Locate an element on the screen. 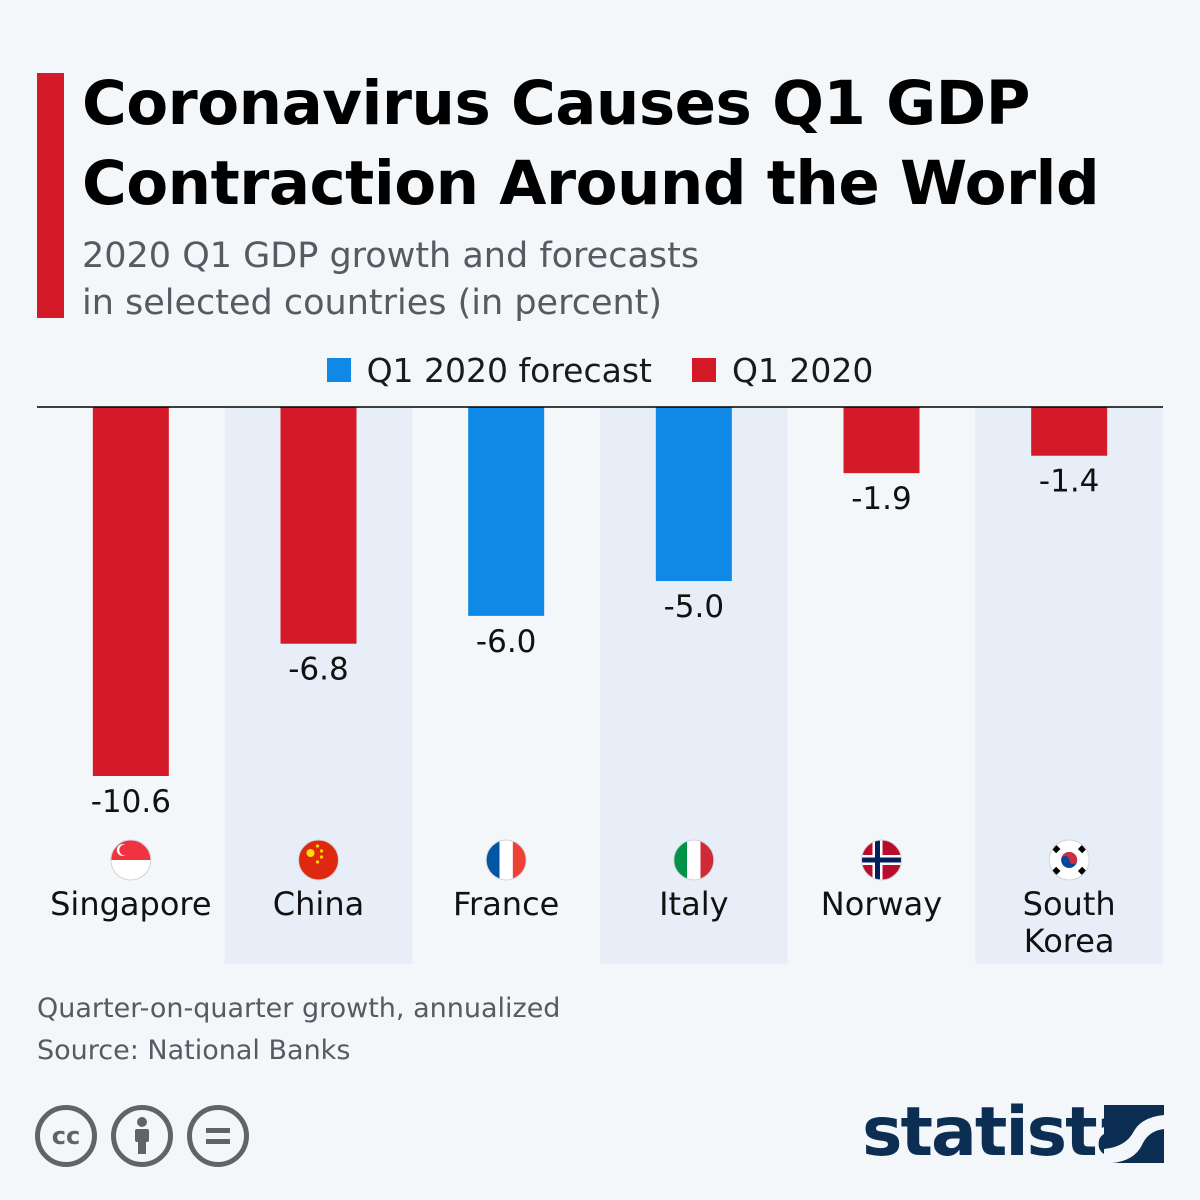  cc-icon: cc is located at coordinates (66, 1136).